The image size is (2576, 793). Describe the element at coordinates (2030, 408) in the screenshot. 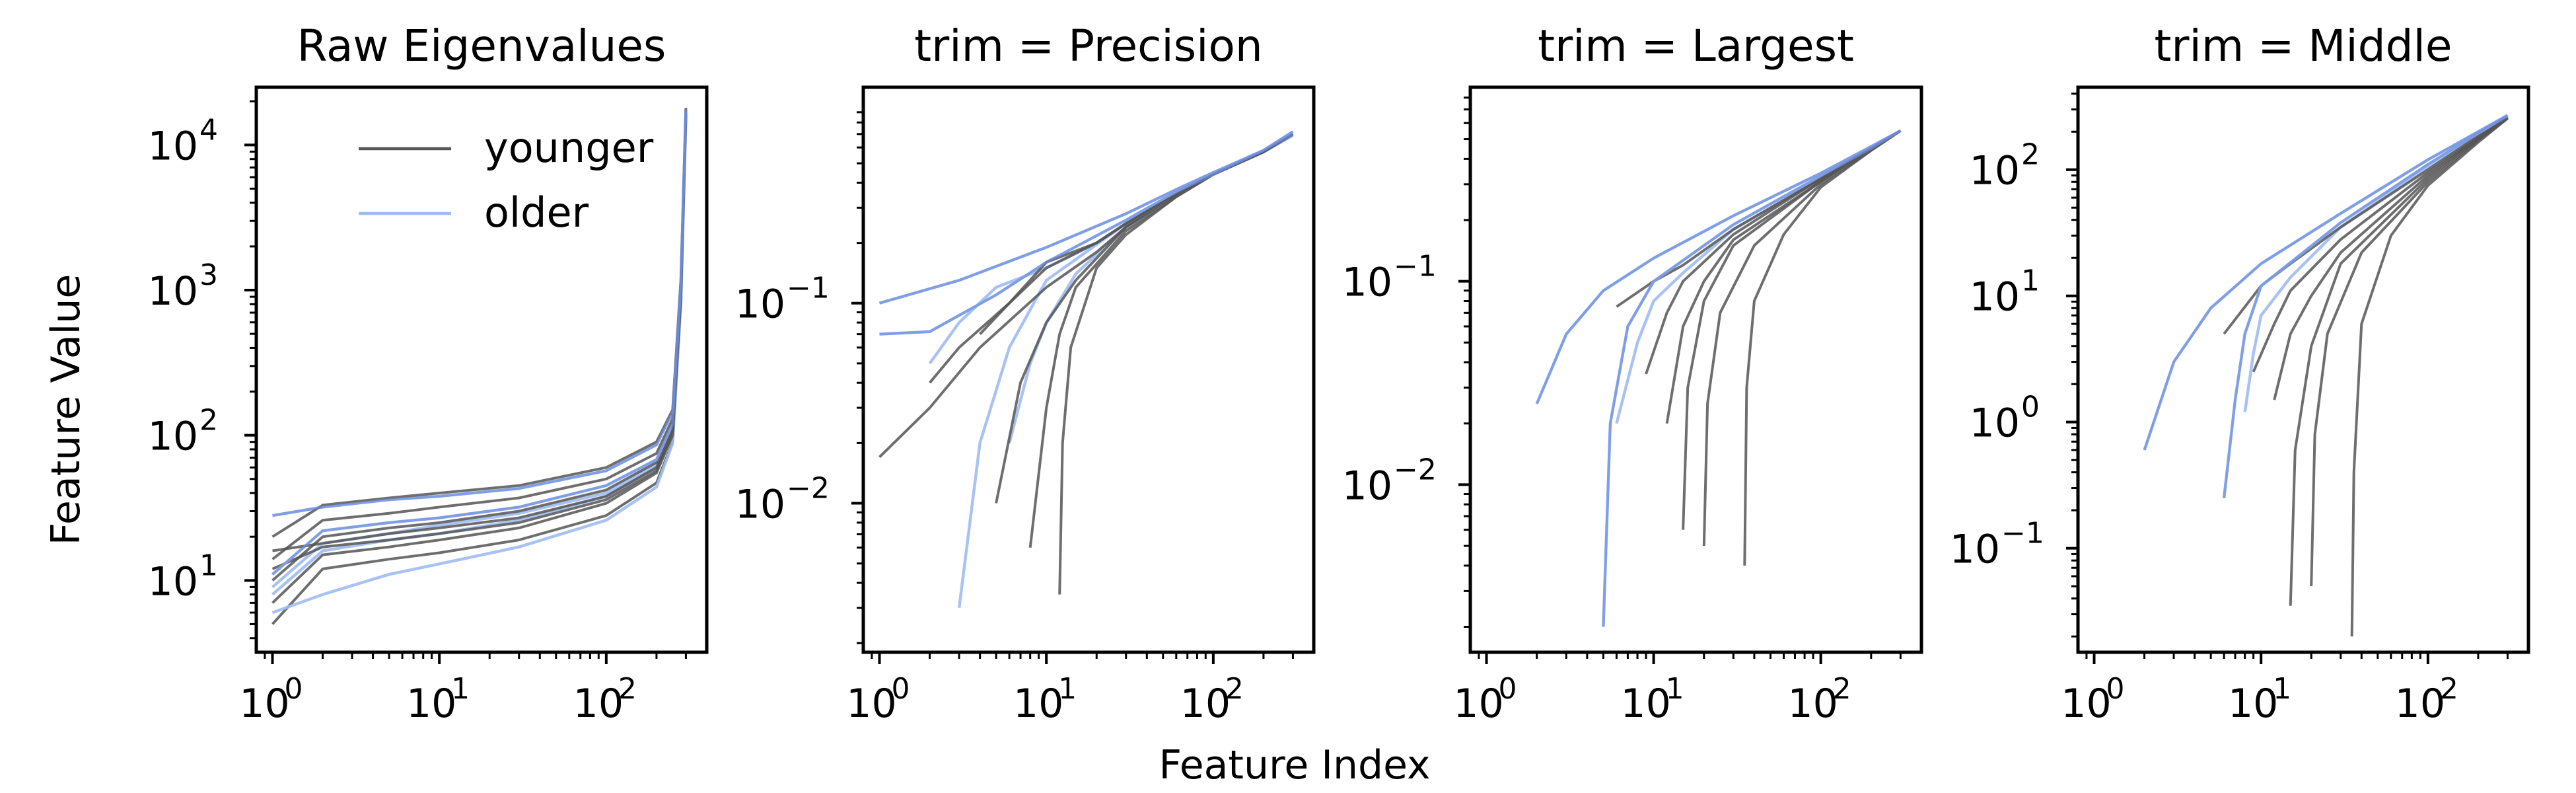

I see `y-tick-exponent: 0` at that location.